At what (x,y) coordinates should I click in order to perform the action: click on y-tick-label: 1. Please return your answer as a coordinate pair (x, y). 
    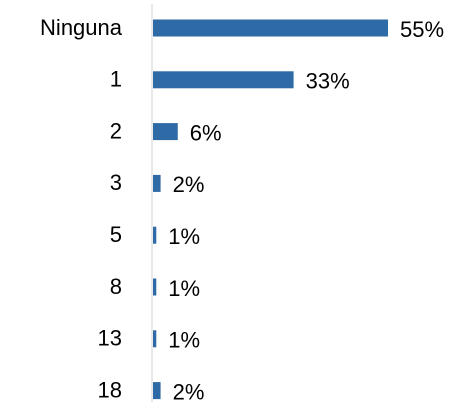
    Looking at the image, I should click on (116, 79).